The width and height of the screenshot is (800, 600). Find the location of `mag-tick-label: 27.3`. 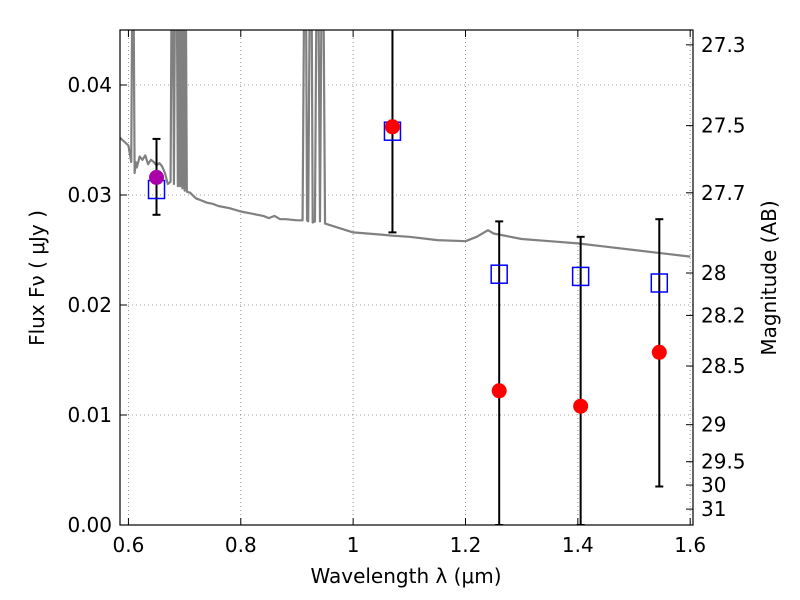

mag-tick-label: 27.3 is located at coordinates (723, 45).